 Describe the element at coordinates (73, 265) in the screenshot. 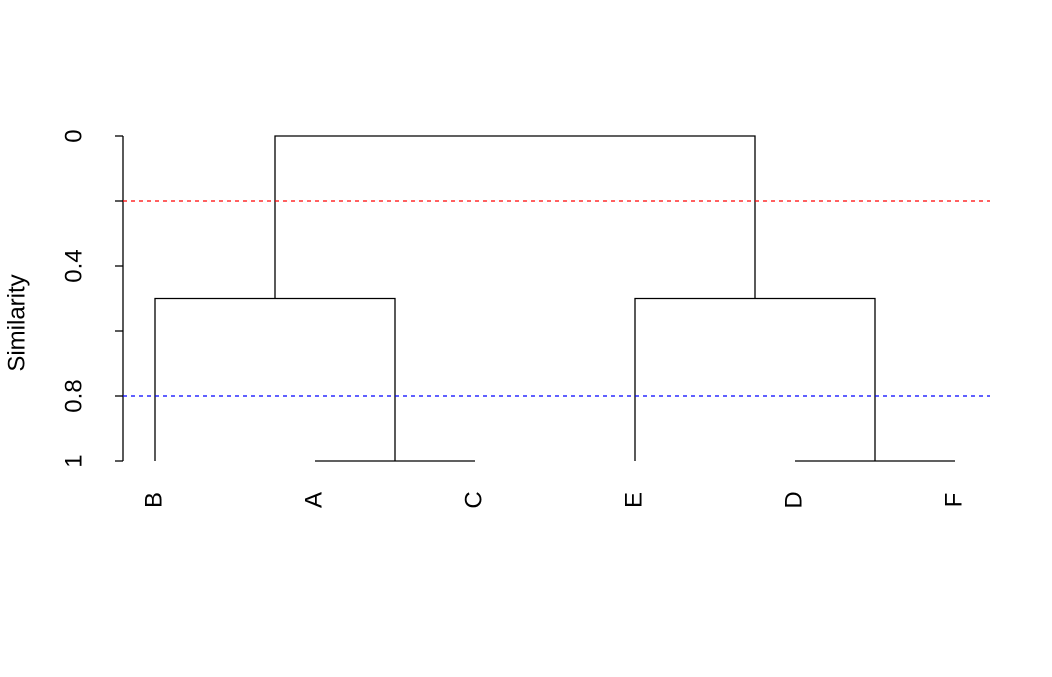

I see `y-tick-label: 0.4` at that location.